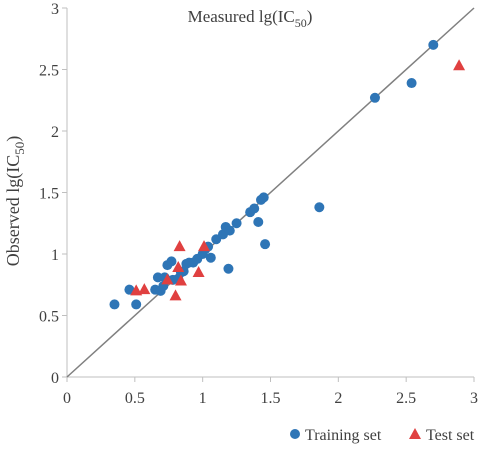 The height and width of the screenshot is (450, 484). I want to click on x-tick-label: 0.5, so click(135, 398).